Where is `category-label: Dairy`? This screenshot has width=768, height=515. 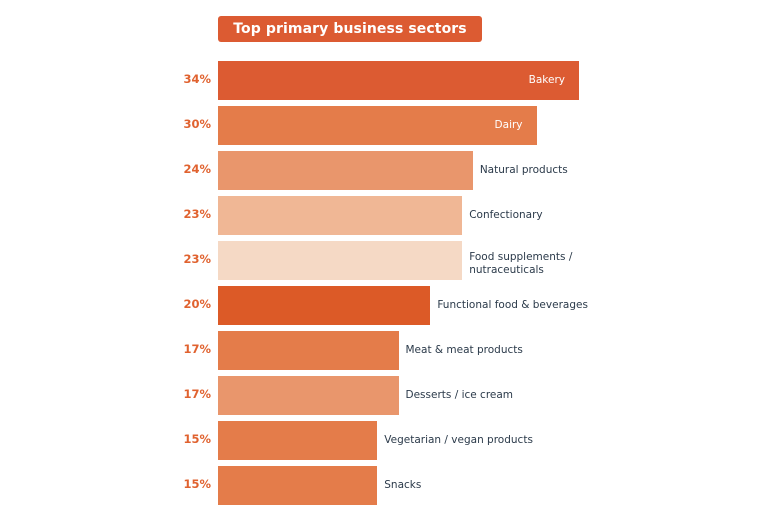
category-label: Dairy is located at coordinates (508, 125).